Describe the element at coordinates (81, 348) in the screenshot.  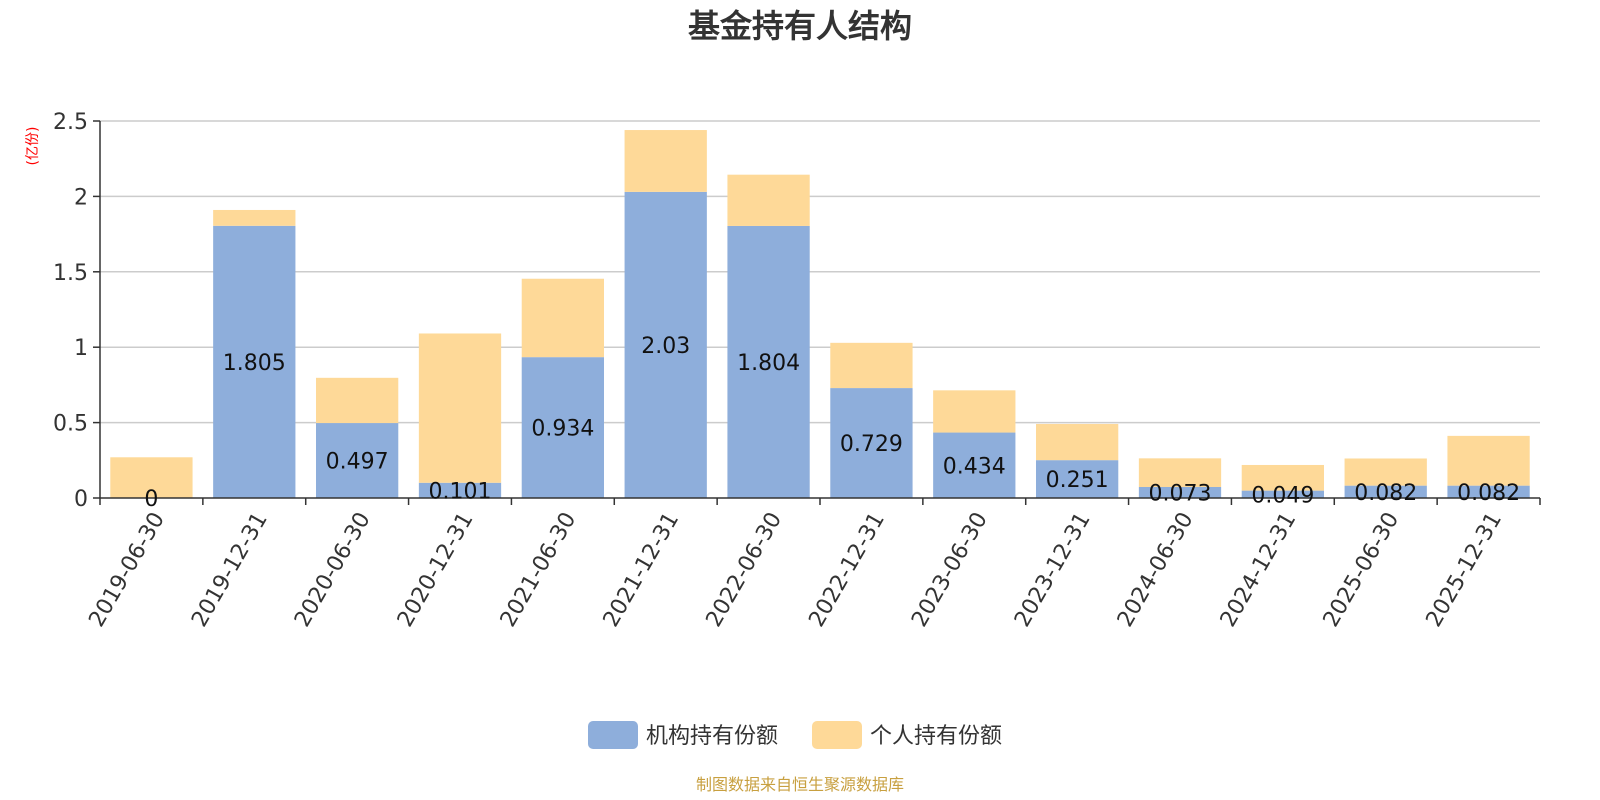
I see `y-tick-label: 1` at that location.